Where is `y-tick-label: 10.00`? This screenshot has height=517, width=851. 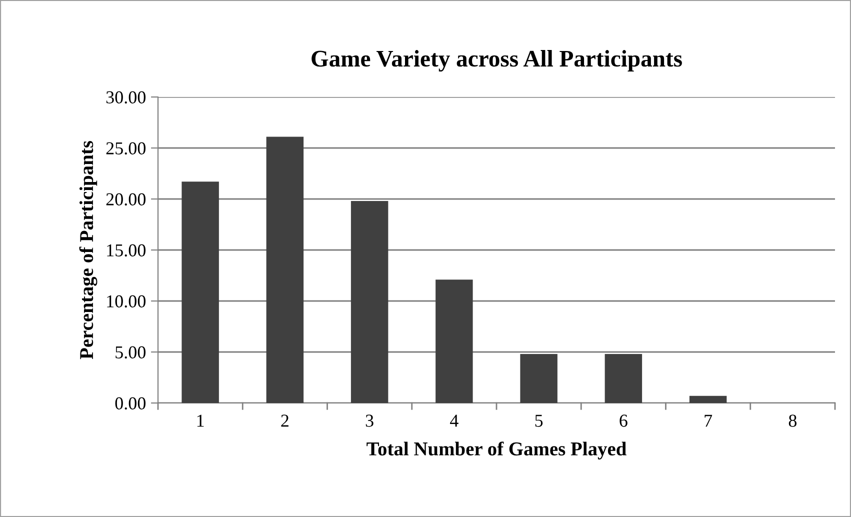 y-tick-label: 10.00 is located at coordinates (126, 301).